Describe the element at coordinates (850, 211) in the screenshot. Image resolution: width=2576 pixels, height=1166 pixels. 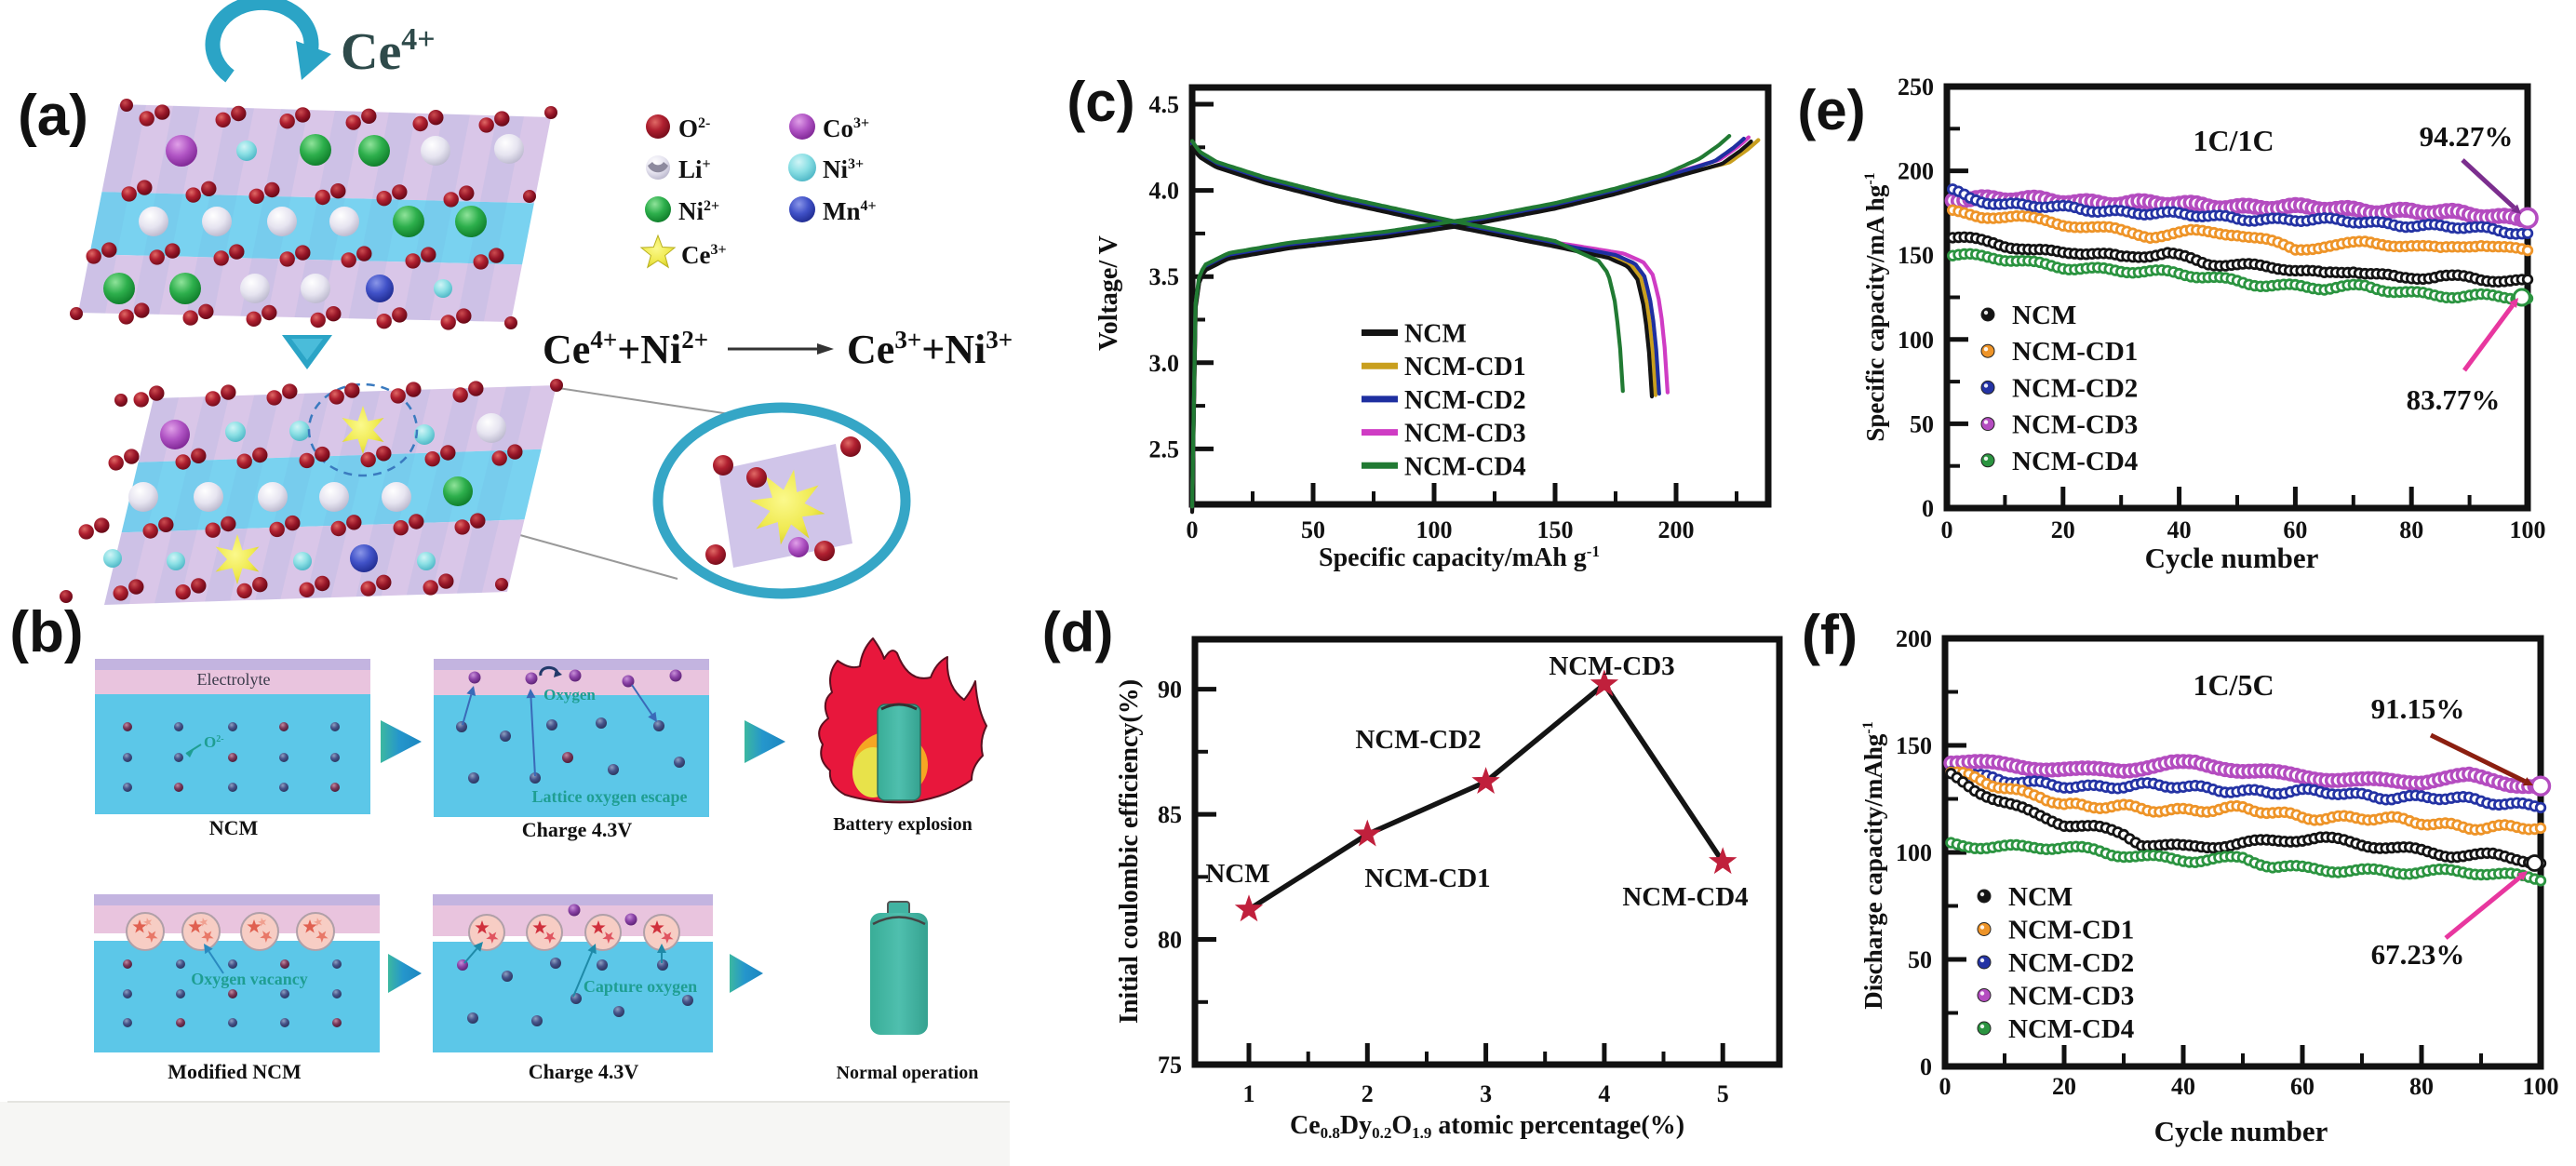
I see `svg-text: Mn4+` at that location.